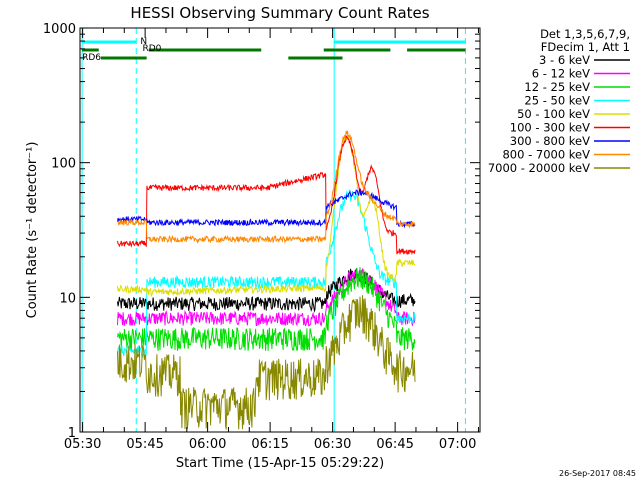 Image resolution: width=640 pixels, height=480 pixels. What do you see at coordinates (91, 58) in the screenshot?
I see `bar-label-rd6: RD6` at bounding box center [91, 58].